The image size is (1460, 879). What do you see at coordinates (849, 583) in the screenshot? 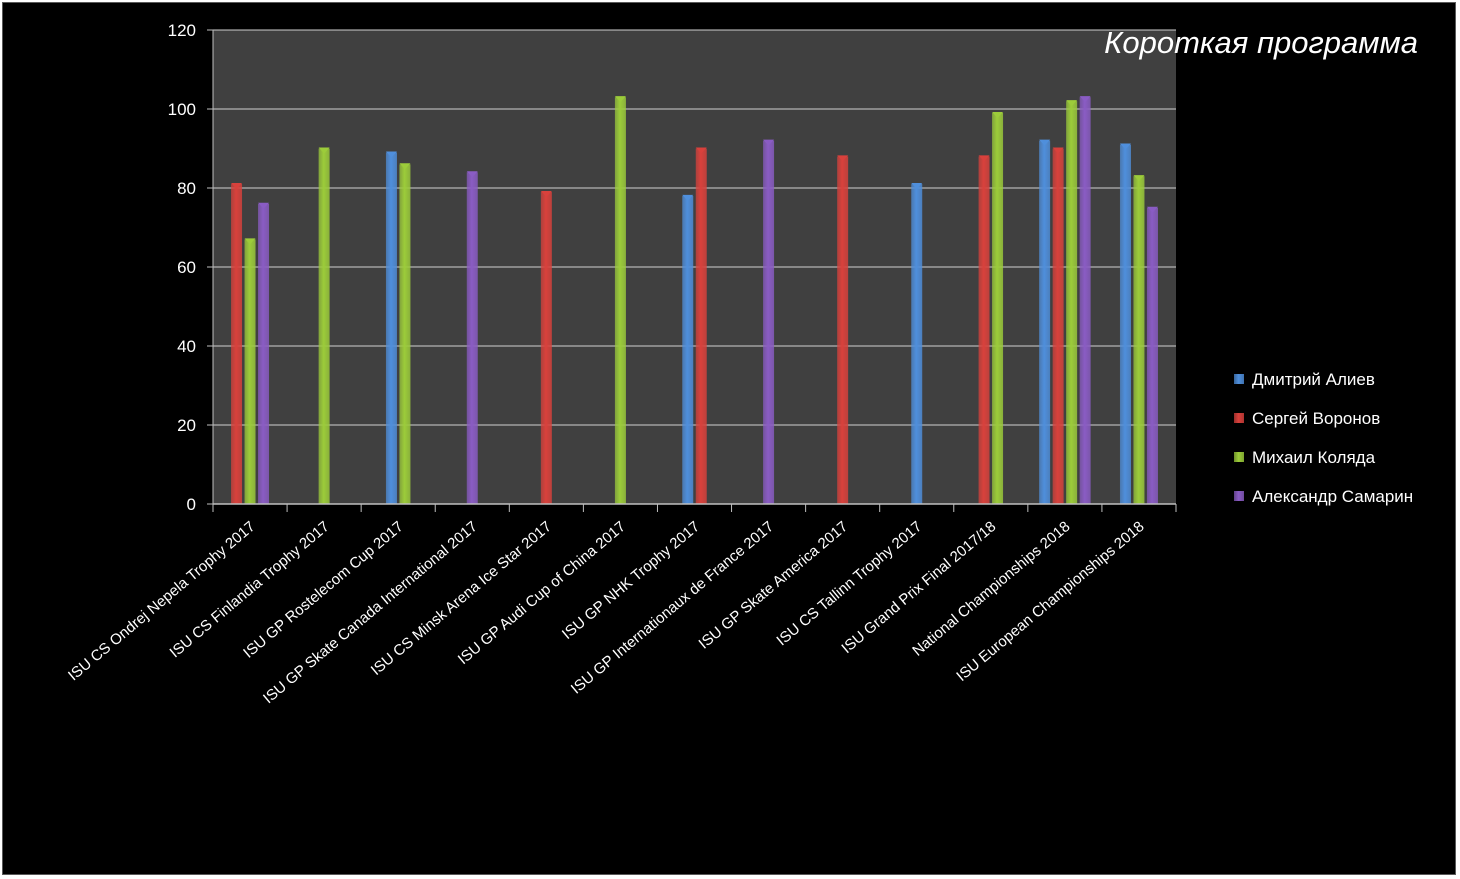
I see `x-category-label: ISU CS Tallinn Trophy 2017` at bounding box center [849, 583].